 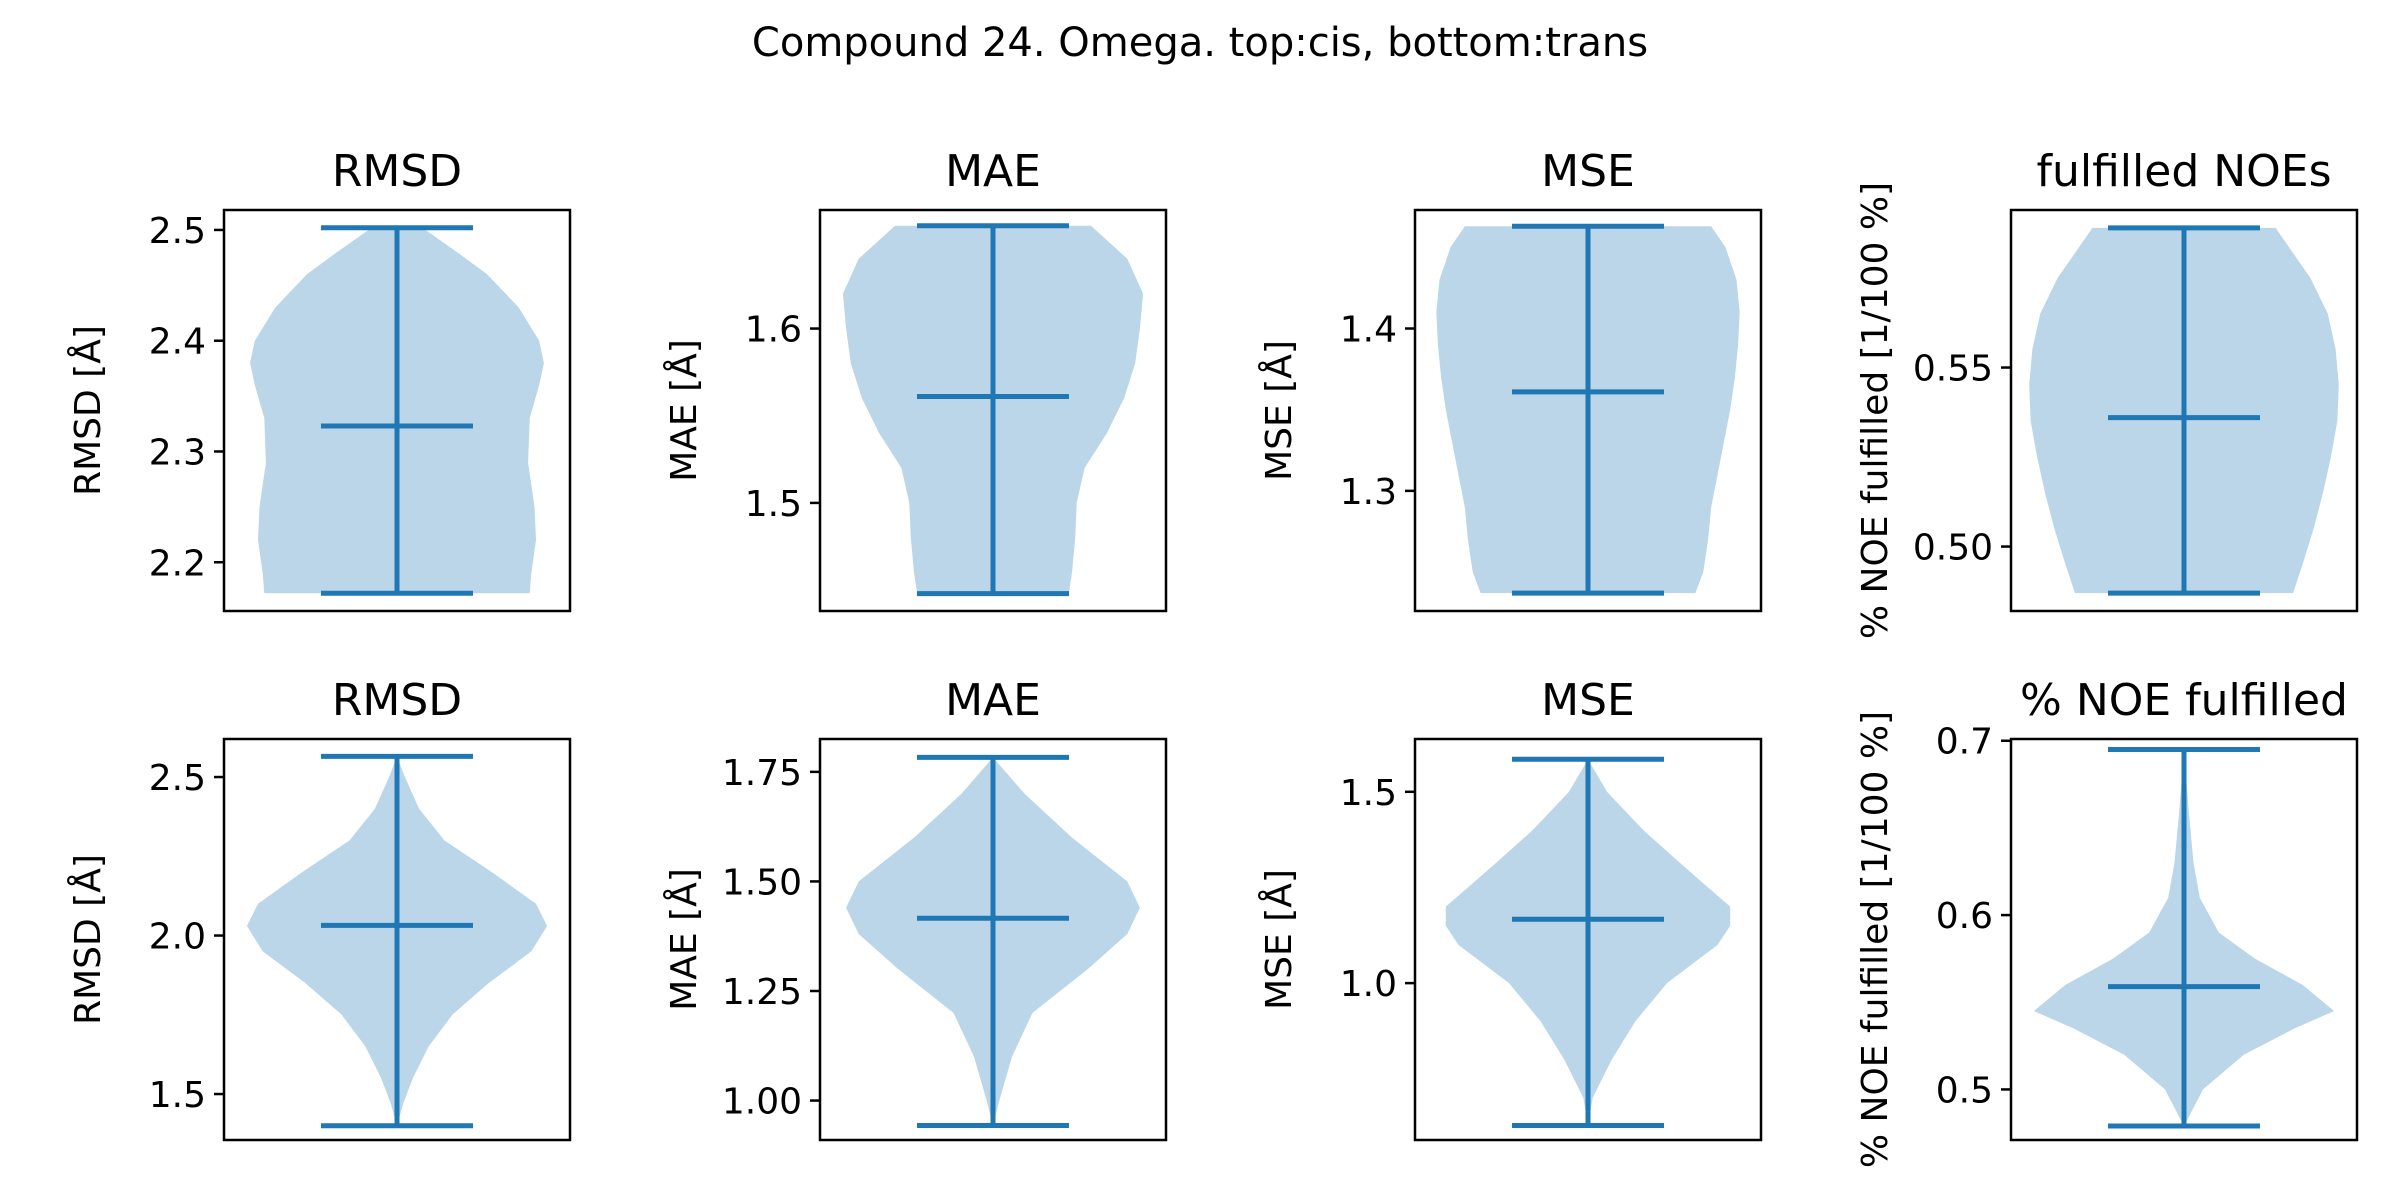 What do you see at coordinates (1964, 1090) in the screenshot?
I see `y-tick-label: 0.5` at bounding box center [1964, 1090].